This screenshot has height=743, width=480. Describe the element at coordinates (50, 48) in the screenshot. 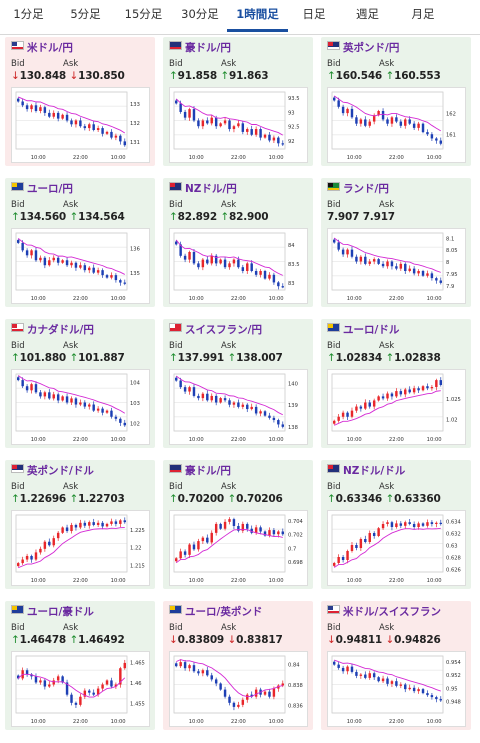

I see `pair-name: 米ドル/円` at that location.